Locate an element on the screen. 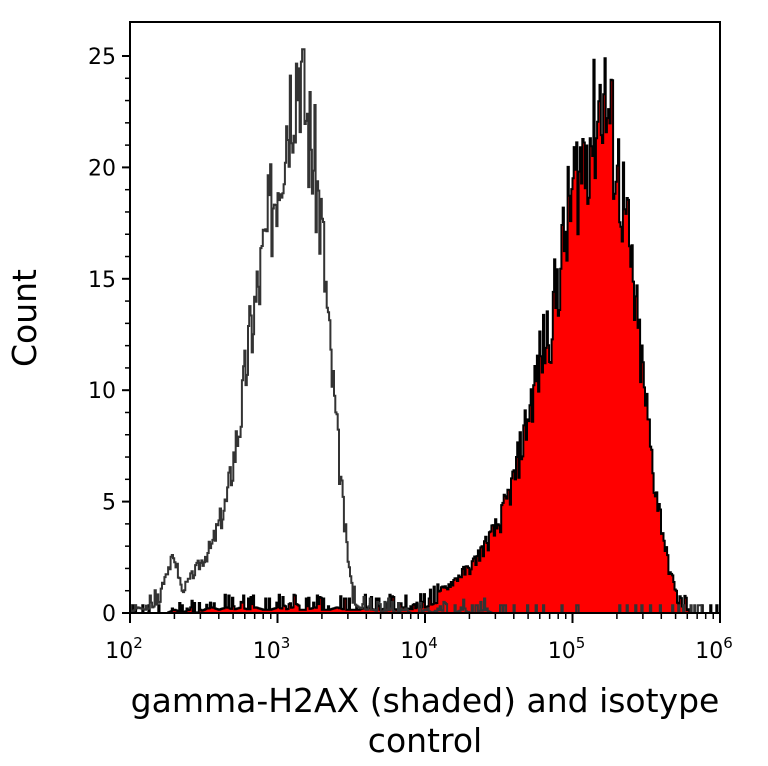 This screenshot has width=768, height=766. y-tick-label: 0 is located at coordinates (109, 614).